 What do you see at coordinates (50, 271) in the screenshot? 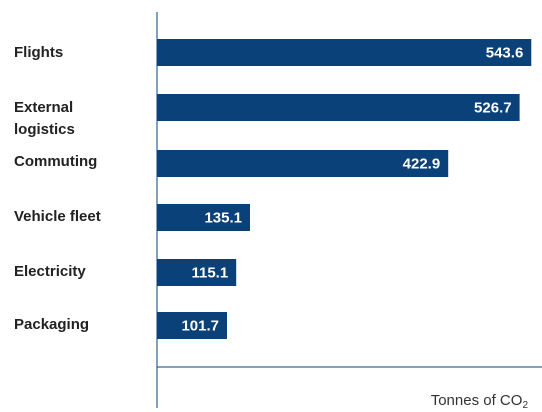
I see `category-label: Electricity` at bounding box center [50, 271].